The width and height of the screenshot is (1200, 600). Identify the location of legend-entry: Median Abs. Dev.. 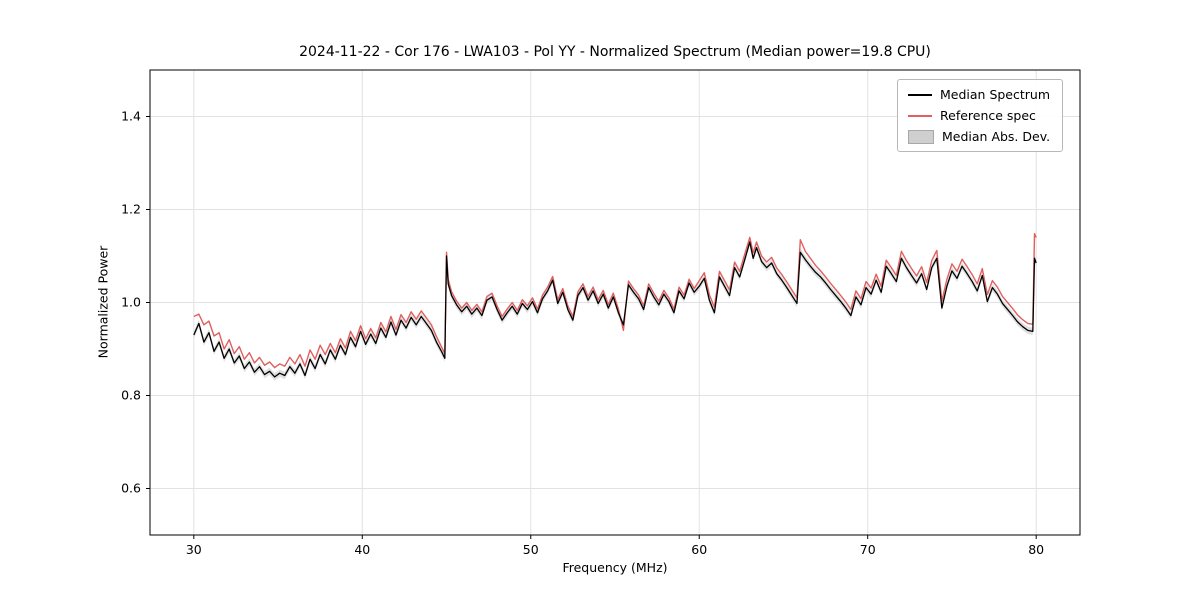
(979, 136).